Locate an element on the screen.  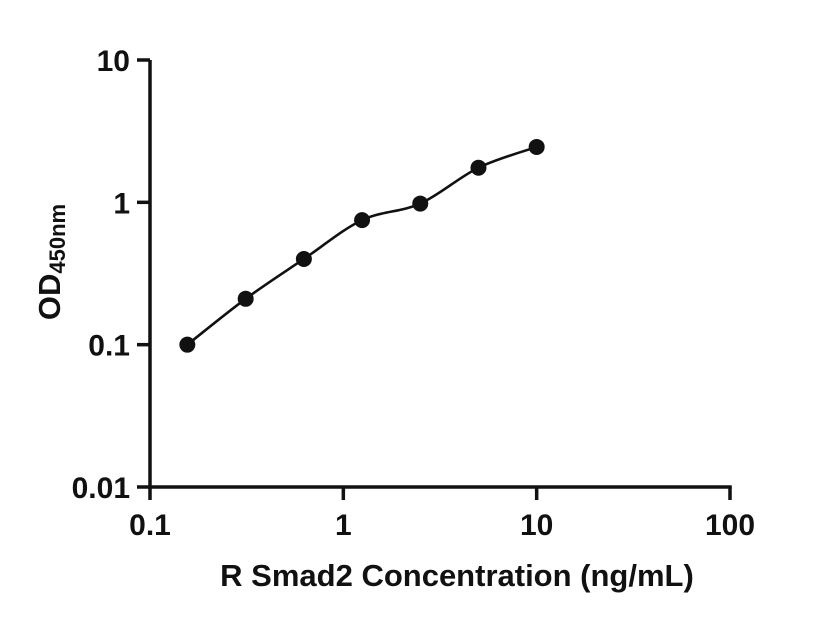
y-tick-label: 0.1 is located at coordinates (109, 346).